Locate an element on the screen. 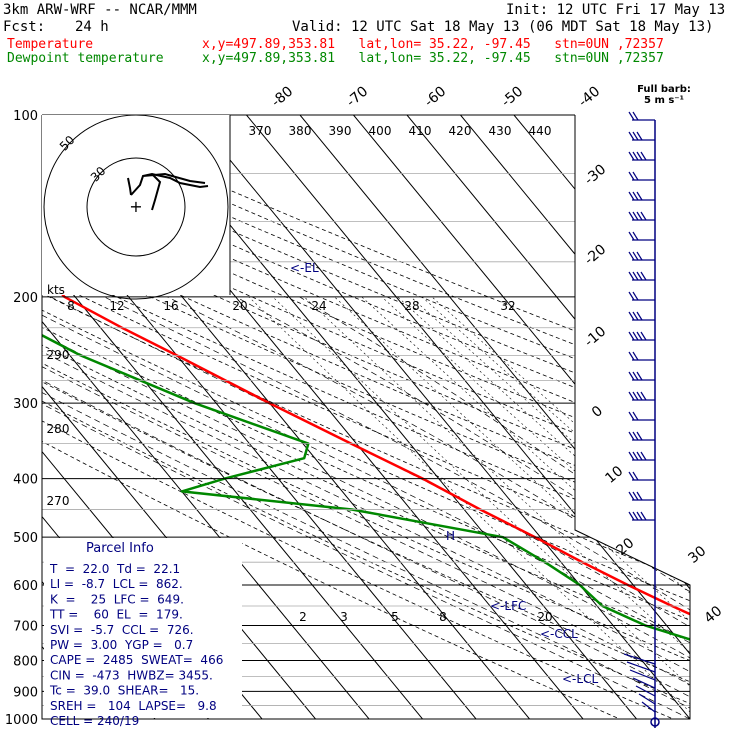  potential-temperature-label: 420 is located at coordinates (460, 131).